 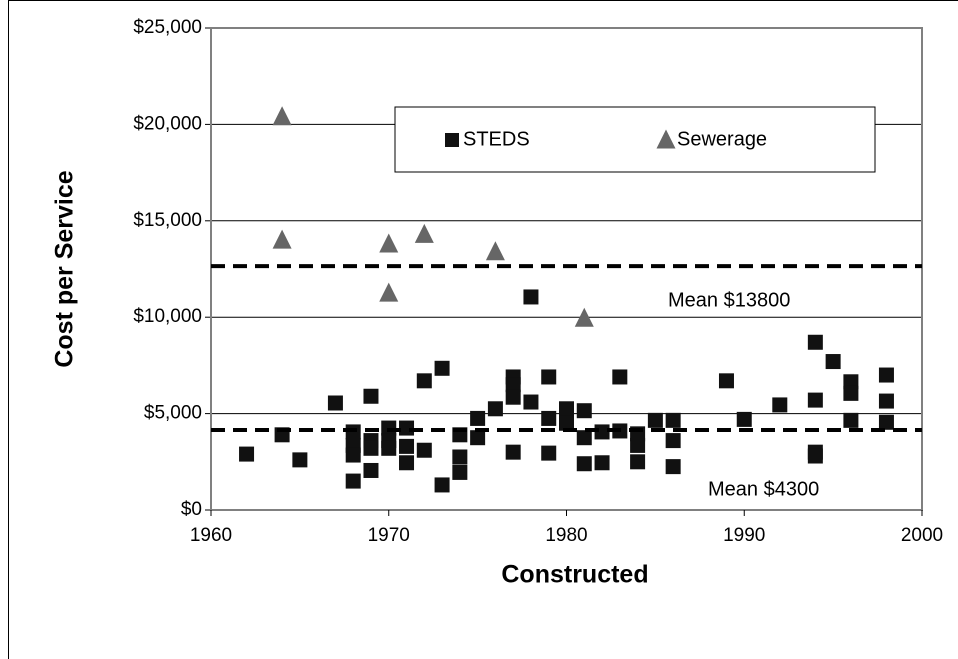 I want to click on x-tick-label: 1960, so click(x=211, y=535).